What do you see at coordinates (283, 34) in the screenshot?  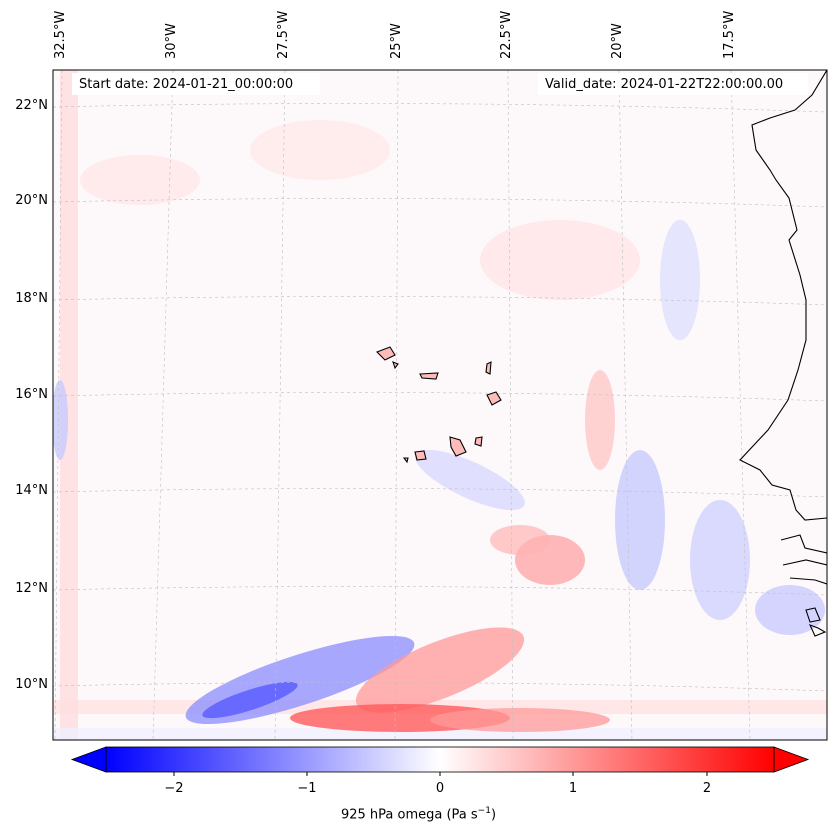 I see `lon-label-27-5w: 27.5°W` at bounding box center [283, 34].